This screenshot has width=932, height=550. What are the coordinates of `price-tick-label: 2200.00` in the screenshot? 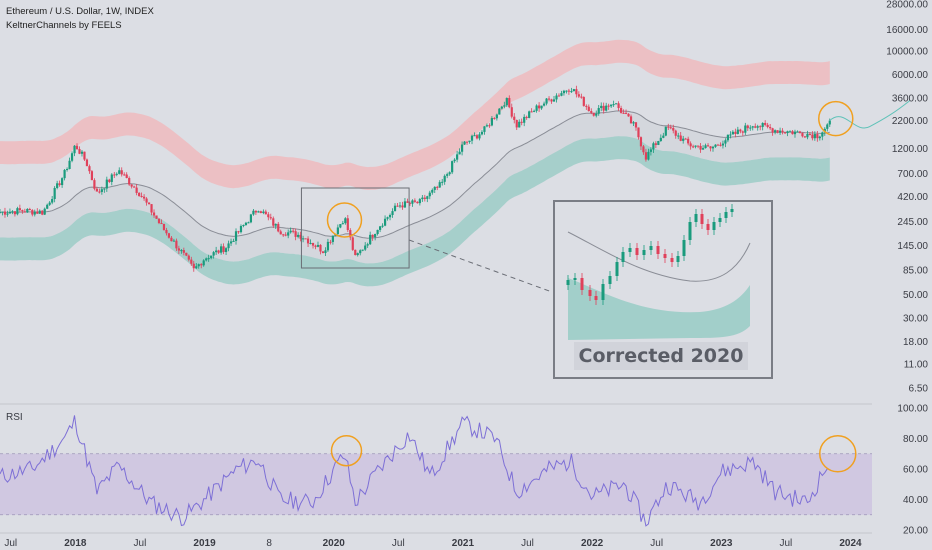 It's located at (910, 121).